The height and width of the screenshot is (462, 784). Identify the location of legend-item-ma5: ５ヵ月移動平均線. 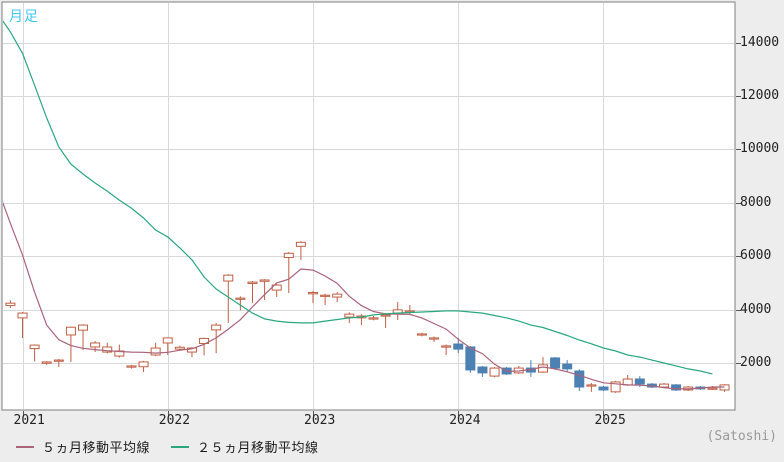
(83, 446).